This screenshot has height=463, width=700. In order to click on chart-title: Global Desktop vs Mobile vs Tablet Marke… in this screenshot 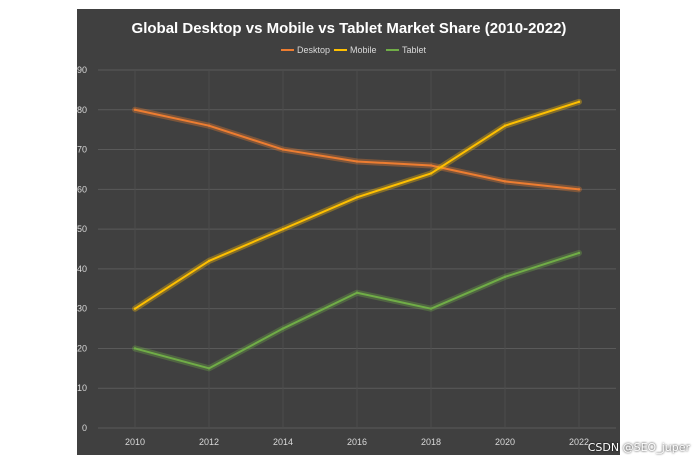, I will do `click(349, 28)`.